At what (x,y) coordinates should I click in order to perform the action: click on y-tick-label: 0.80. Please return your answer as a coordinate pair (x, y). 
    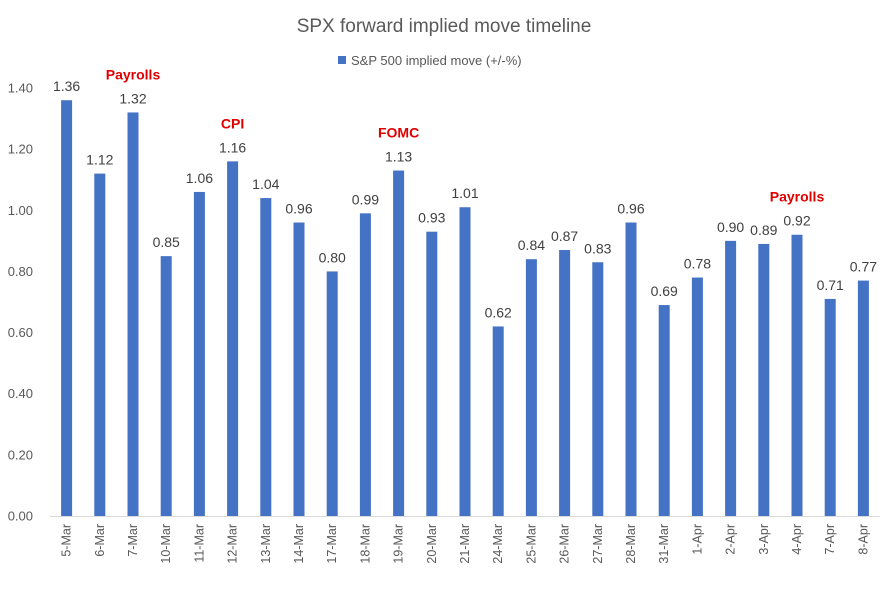
    Looking at the image, I should click on (20, 271).